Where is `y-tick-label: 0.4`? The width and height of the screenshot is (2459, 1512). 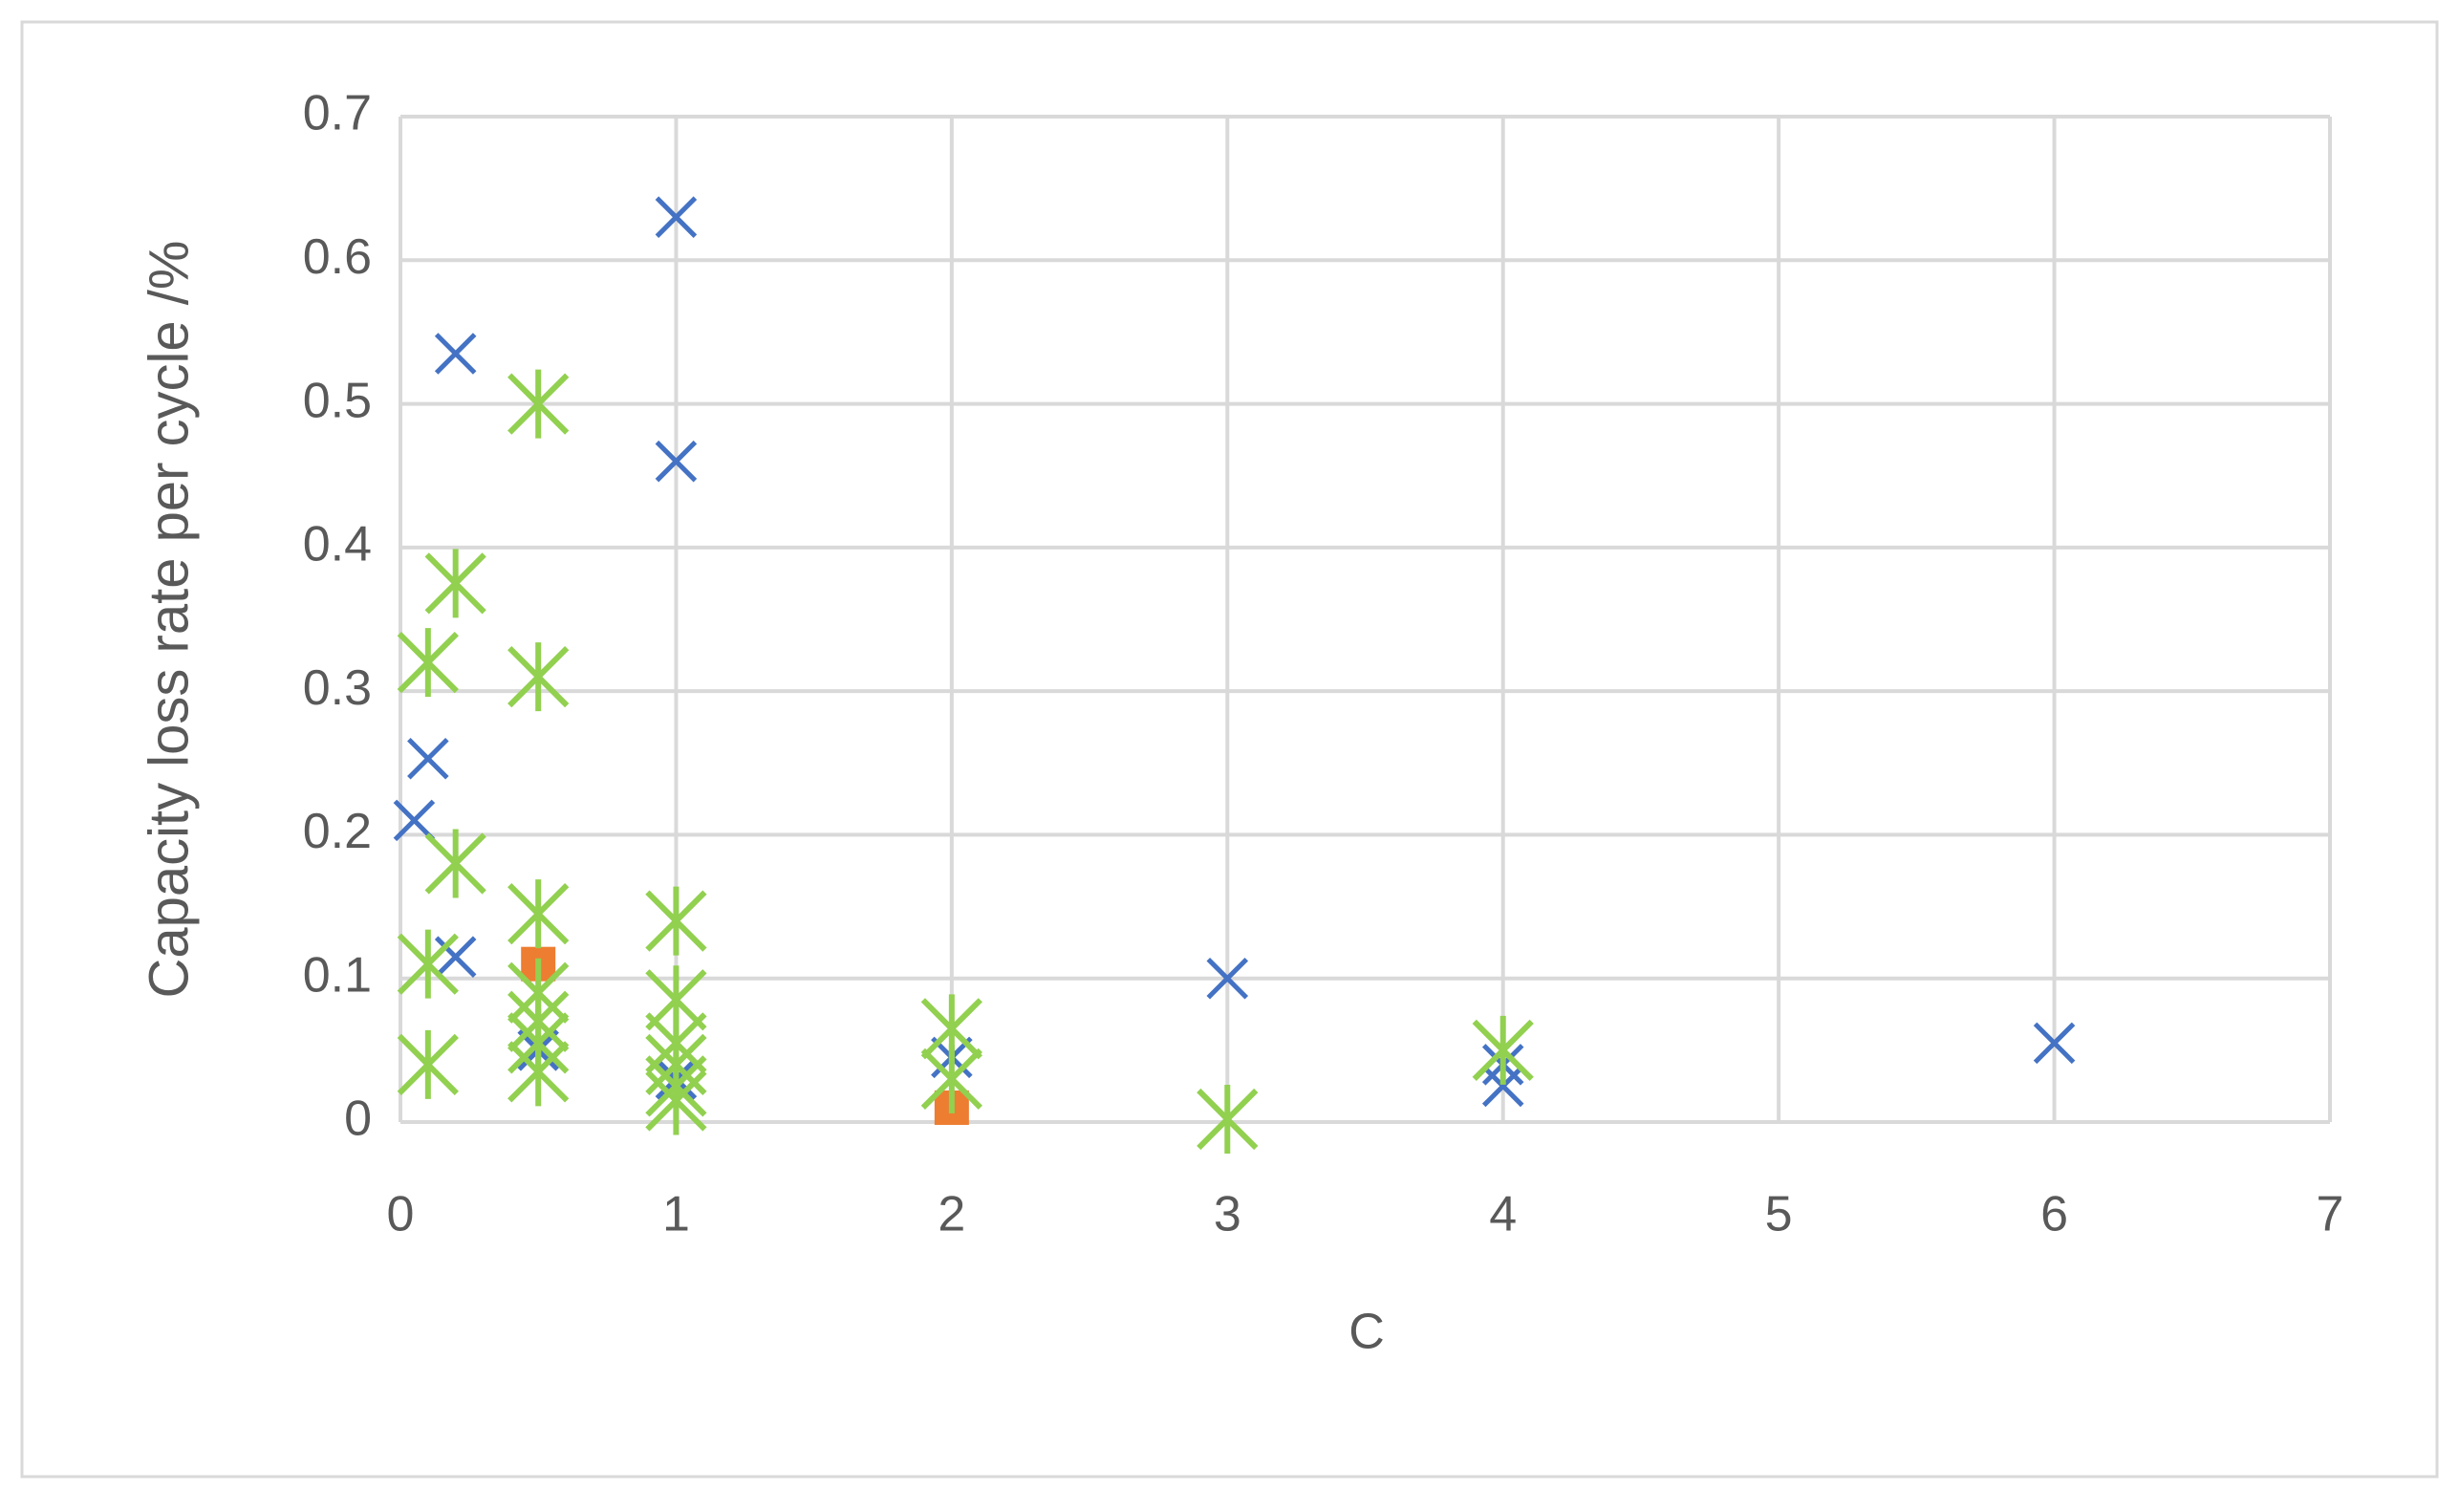
y-tick-label: 0.4 is located at coordinates (338, 545).